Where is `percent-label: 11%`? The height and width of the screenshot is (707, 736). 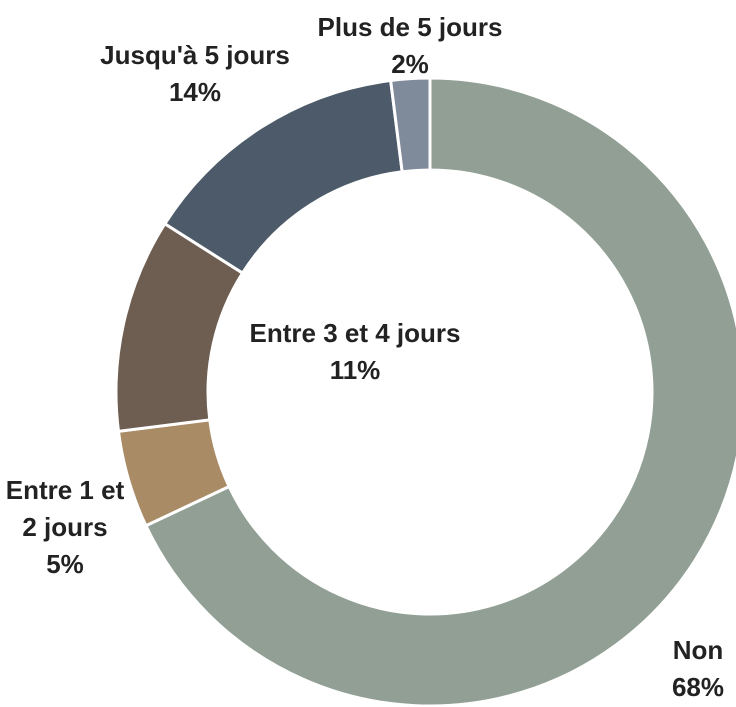
percent-label: 11% is located at coordinates (355, 370).